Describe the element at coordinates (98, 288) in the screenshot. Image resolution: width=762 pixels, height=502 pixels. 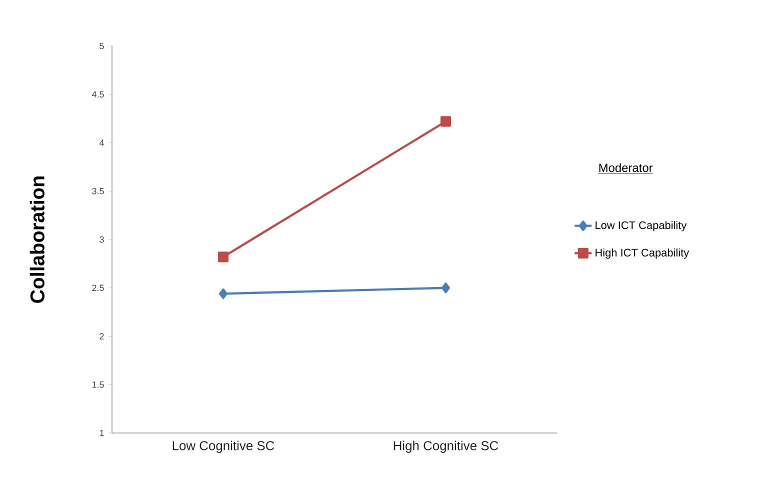
I see `y-tick-label: 2.5` at that location.